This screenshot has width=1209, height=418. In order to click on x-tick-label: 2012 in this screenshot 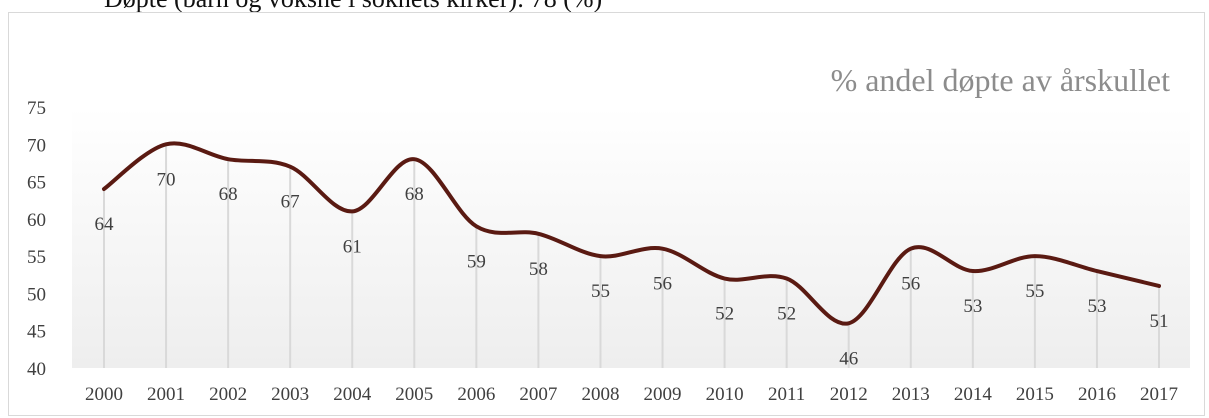, I will do `click(849, 394)`.